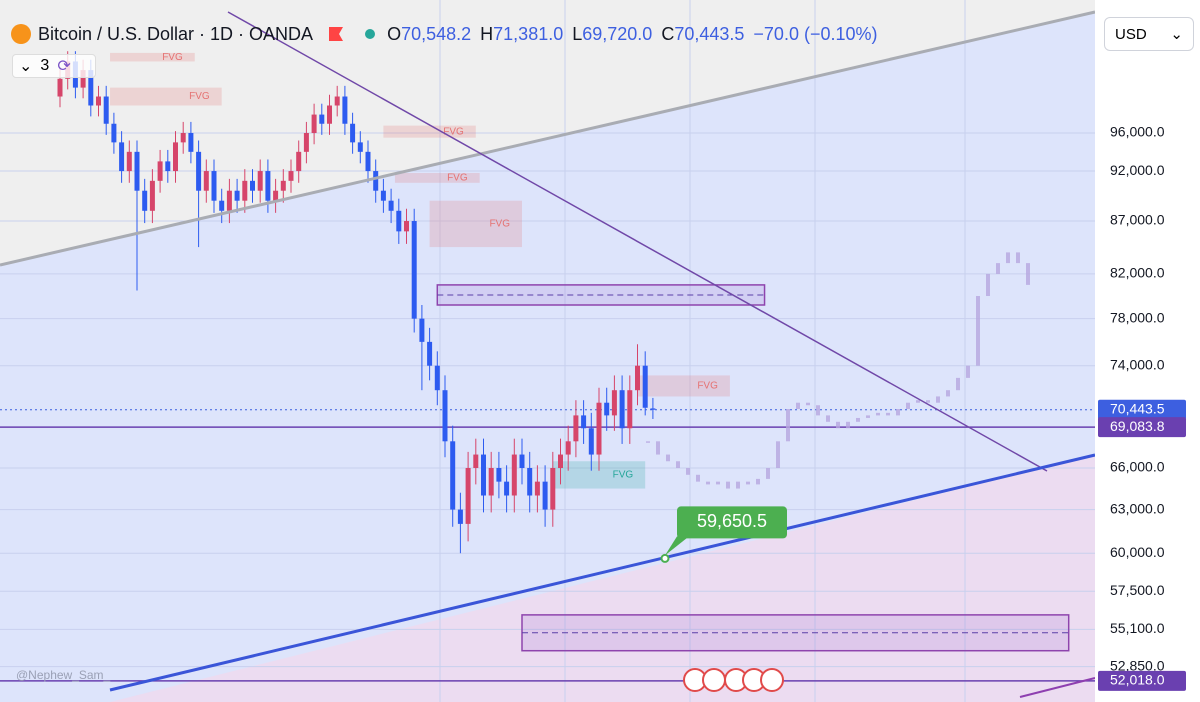  I want to click on y-tick-label: 66,000.0, so click(1137, 467).